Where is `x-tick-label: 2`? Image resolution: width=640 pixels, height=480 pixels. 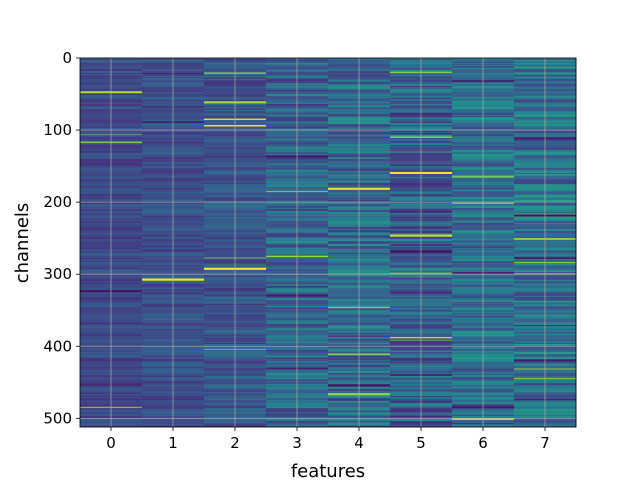
x-tick-label: 2 is located at coordinates (235, 443).